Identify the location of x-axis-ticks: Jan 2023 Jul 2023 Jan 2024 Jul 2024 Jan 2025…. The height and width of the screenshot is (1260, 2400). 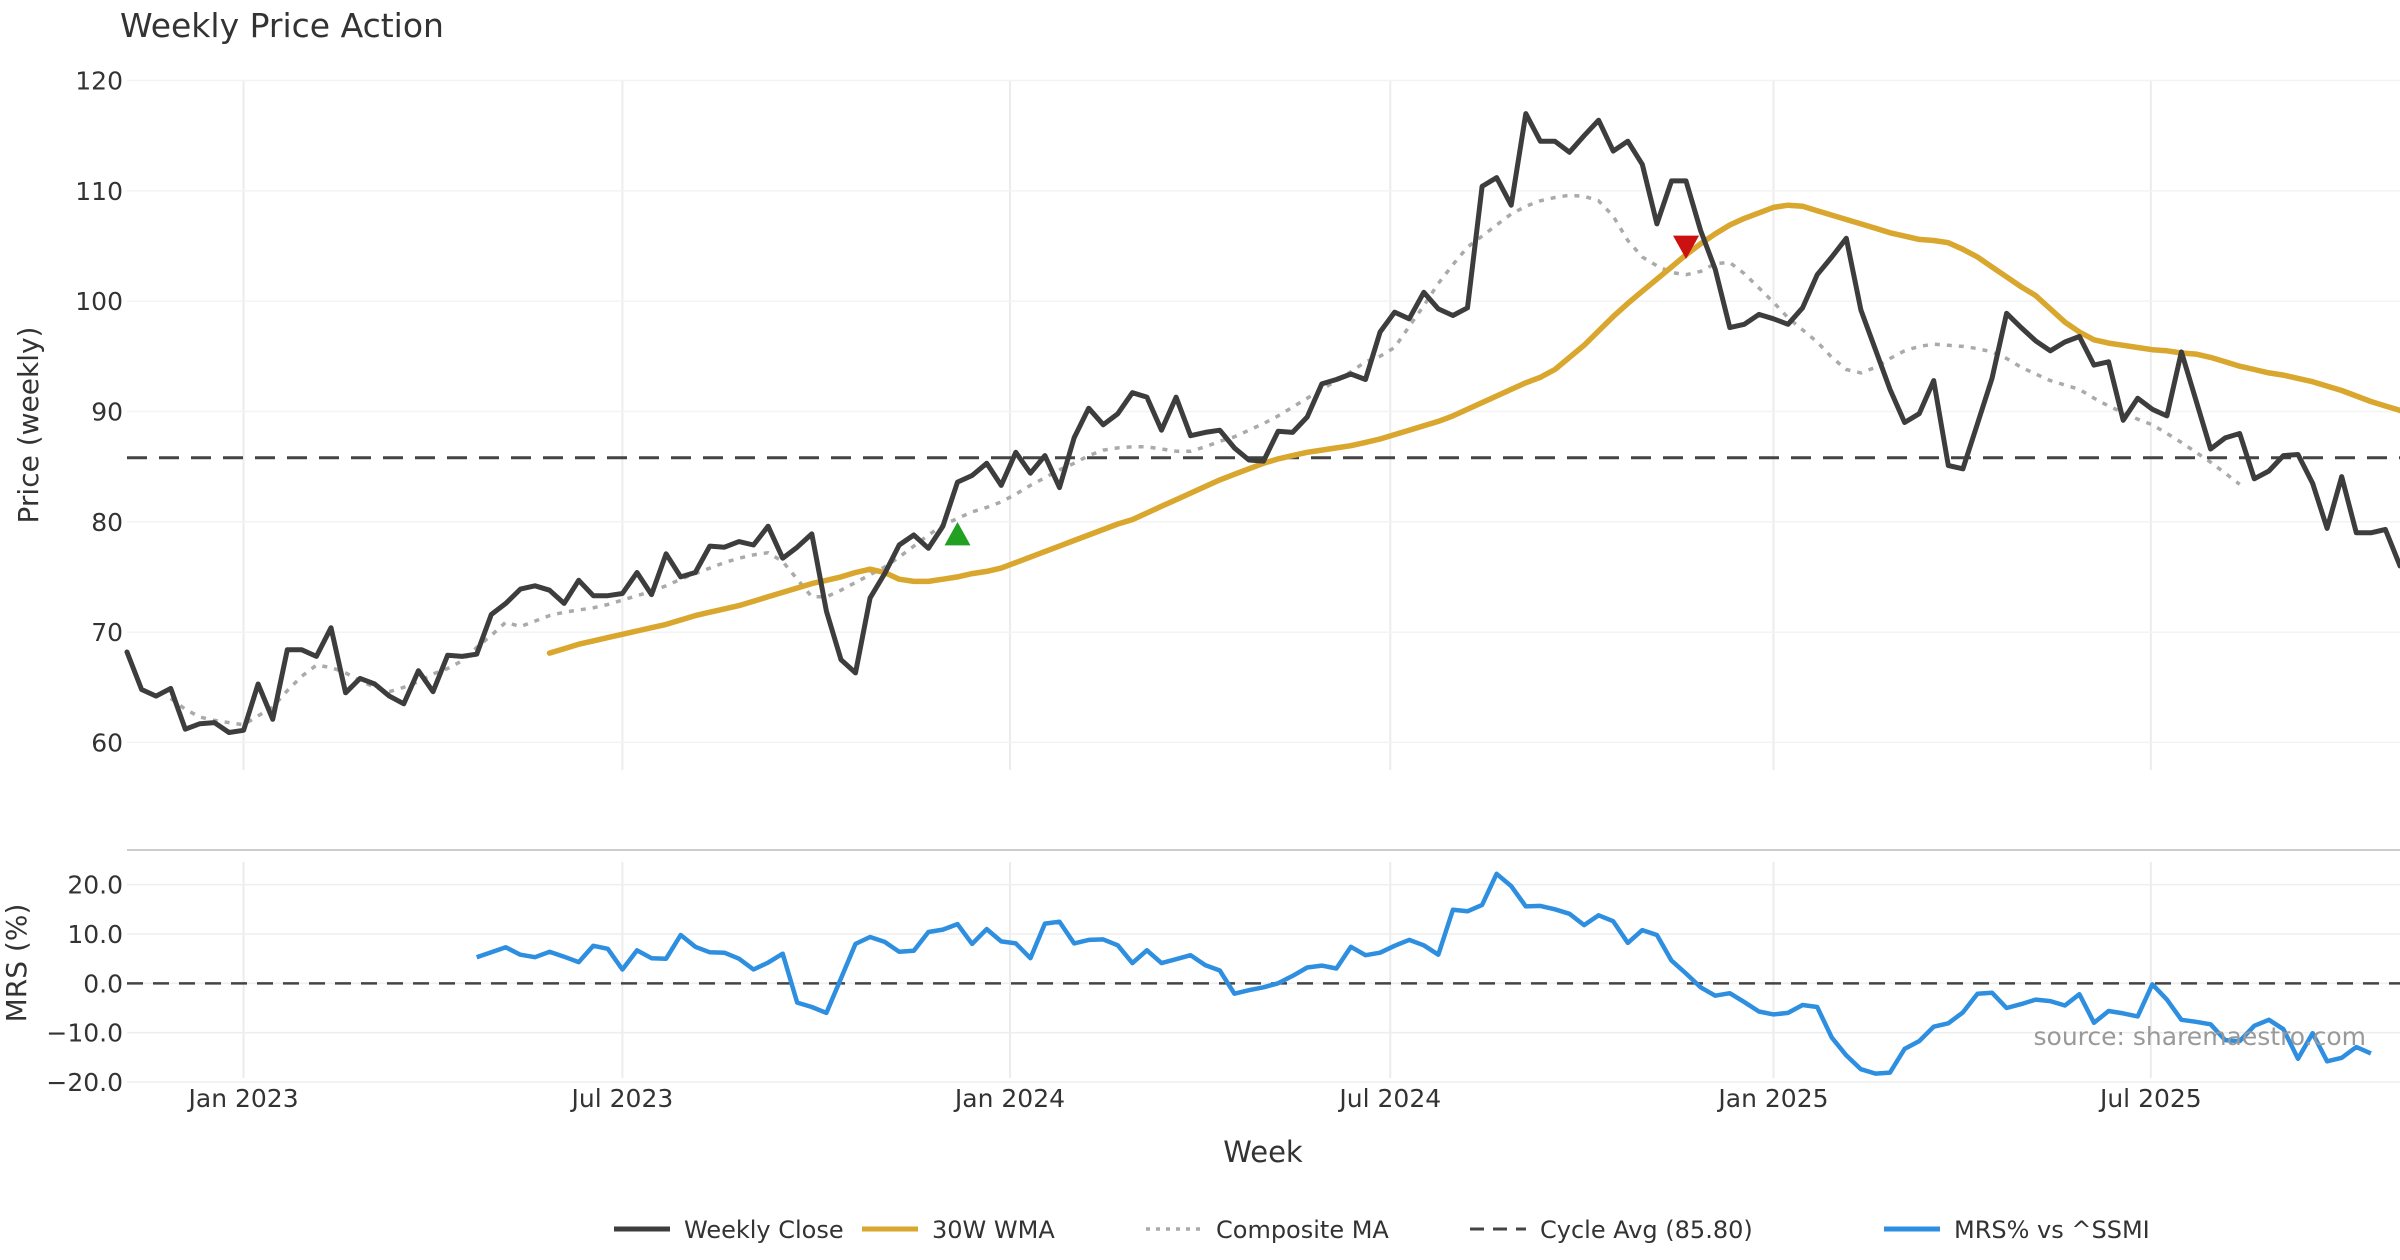
(1194, 1098).